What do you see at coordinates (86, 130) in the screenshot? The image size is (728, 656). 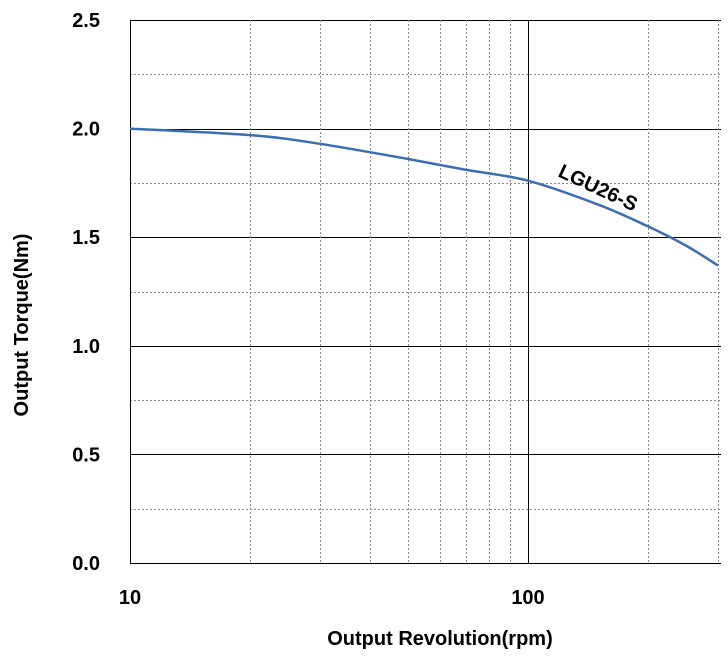 I see `y-tick-label: 2.0` at bounding box center [86, 130].